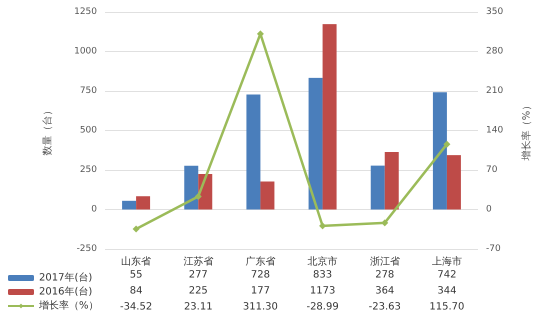  I want to click on data-label: 177, so click(260, 291).